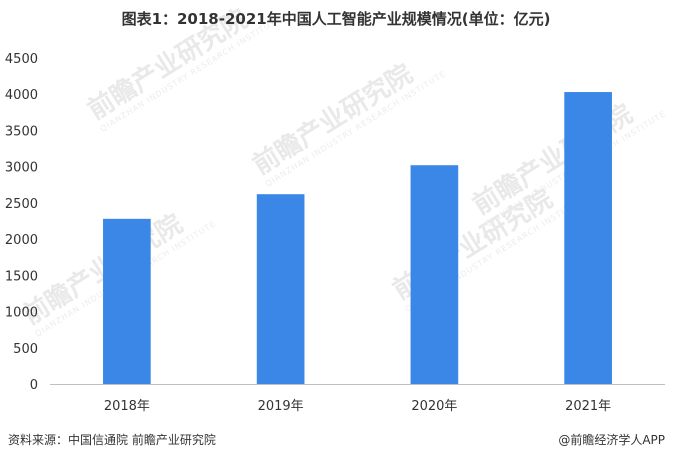  What do you see at coordinates (21, 240) in the screenshot?
I see `y-tick-label: 2000` at bounding box center [21, 240].